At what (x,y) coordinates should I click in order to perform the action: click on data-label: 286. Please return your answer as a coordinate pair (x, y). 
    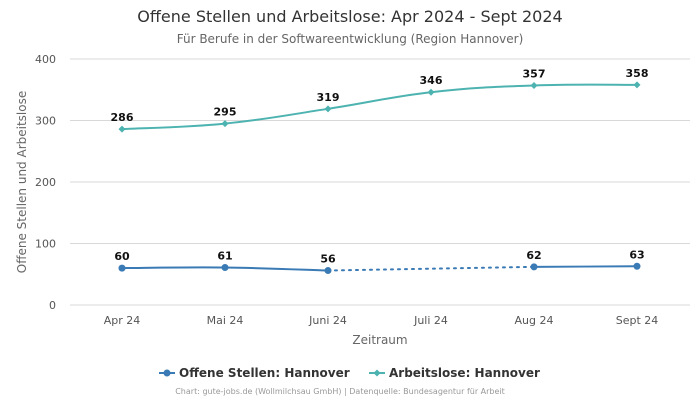
    Looking at the image, I should click on (122, 117).